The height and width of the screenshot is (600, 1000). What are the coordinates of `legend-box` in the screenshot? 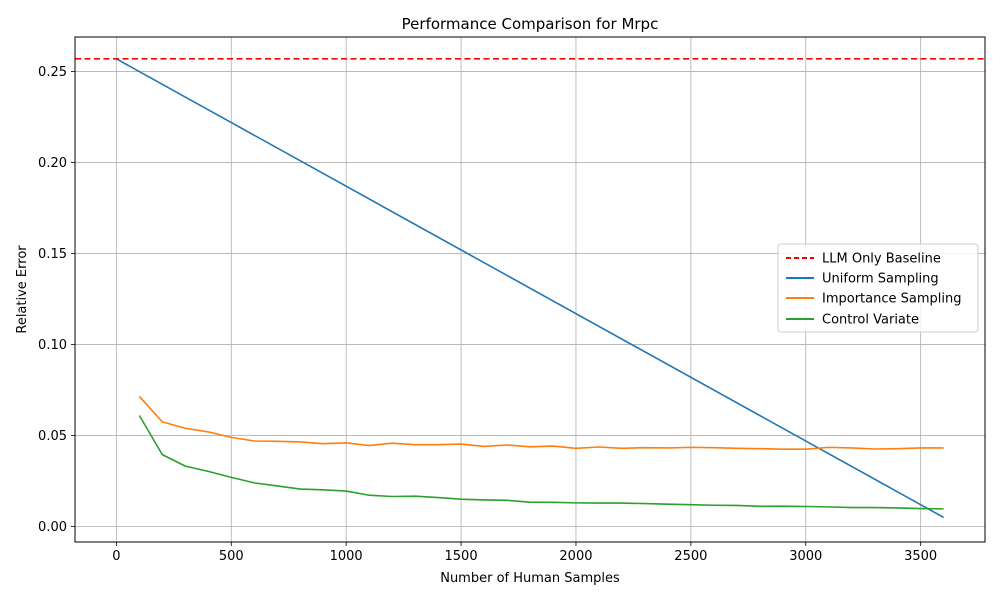 It's located at (878, 288).